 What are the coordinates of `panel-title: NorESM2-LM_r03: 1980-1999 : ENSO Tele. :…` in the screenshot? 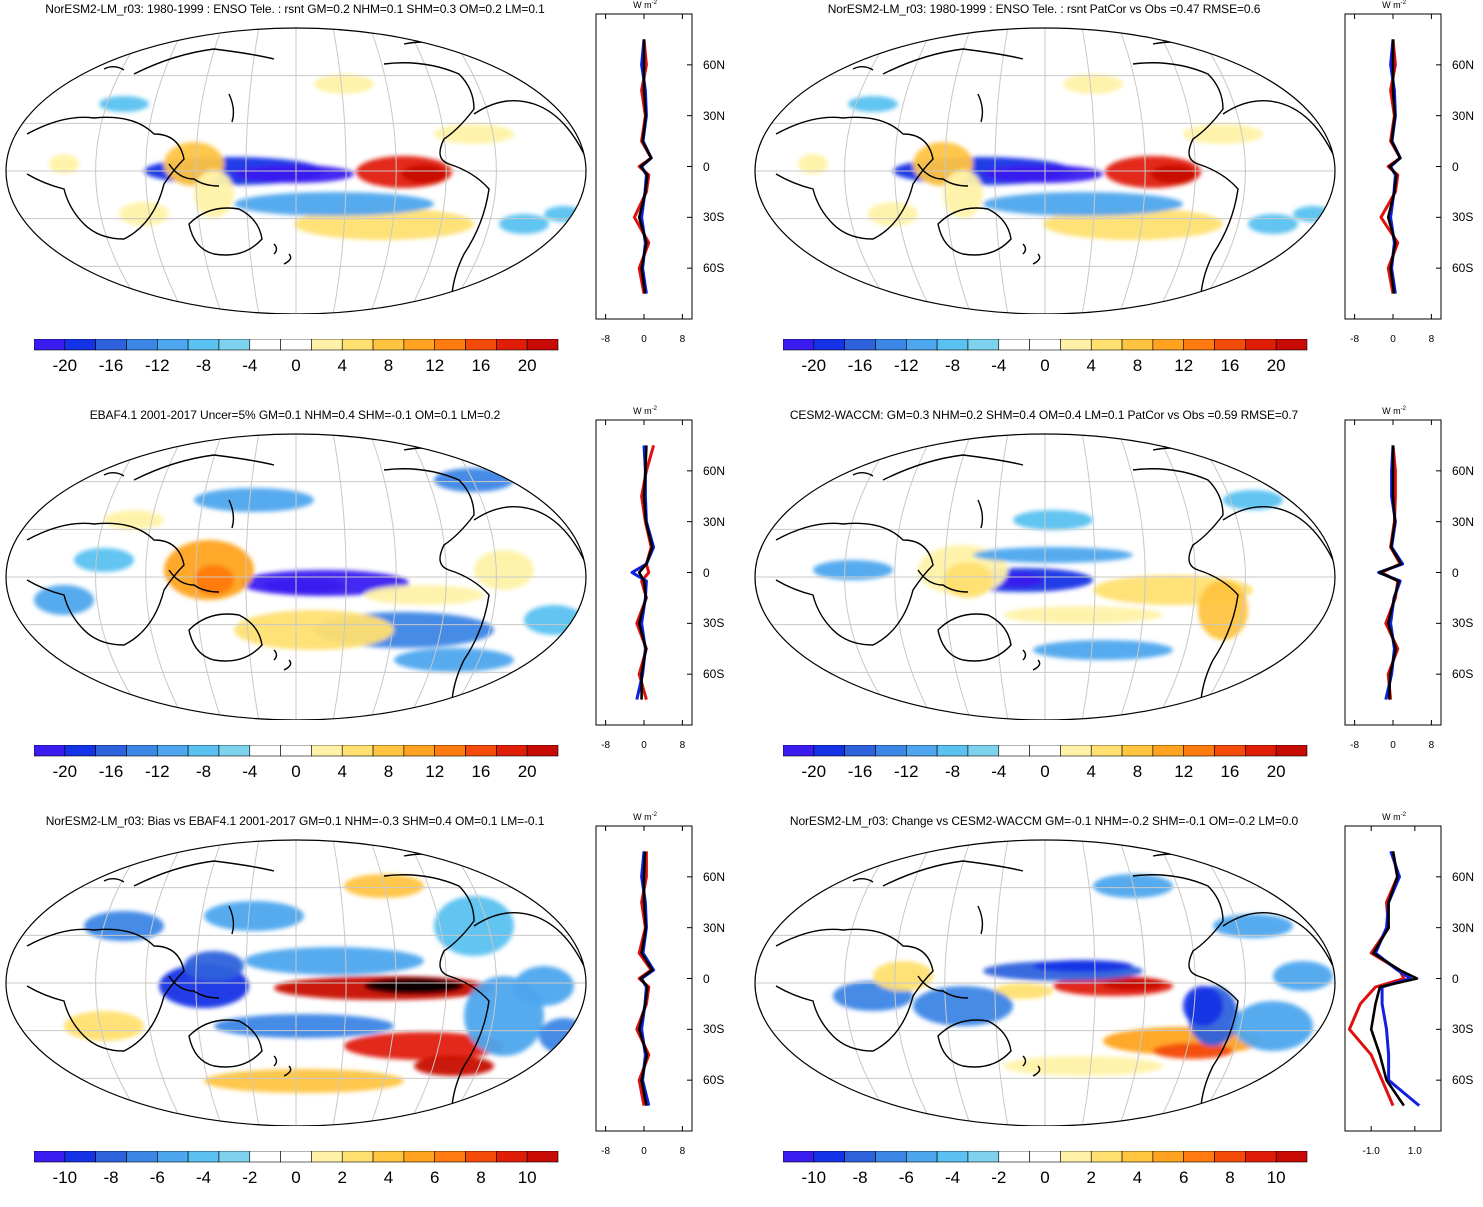 It's located at (1044, 9).